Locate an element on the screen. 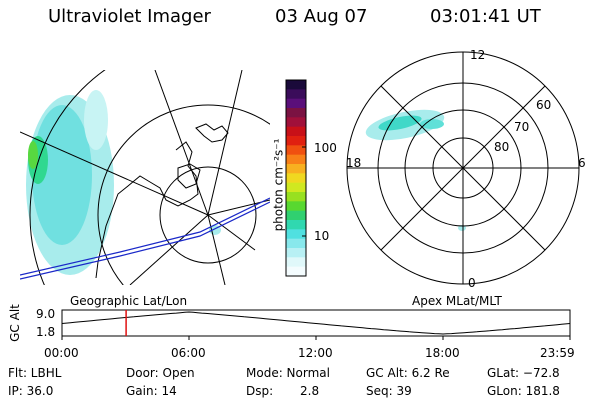 The image size is (600, 400). colorbar-frame is located at coordinates (296, 178).